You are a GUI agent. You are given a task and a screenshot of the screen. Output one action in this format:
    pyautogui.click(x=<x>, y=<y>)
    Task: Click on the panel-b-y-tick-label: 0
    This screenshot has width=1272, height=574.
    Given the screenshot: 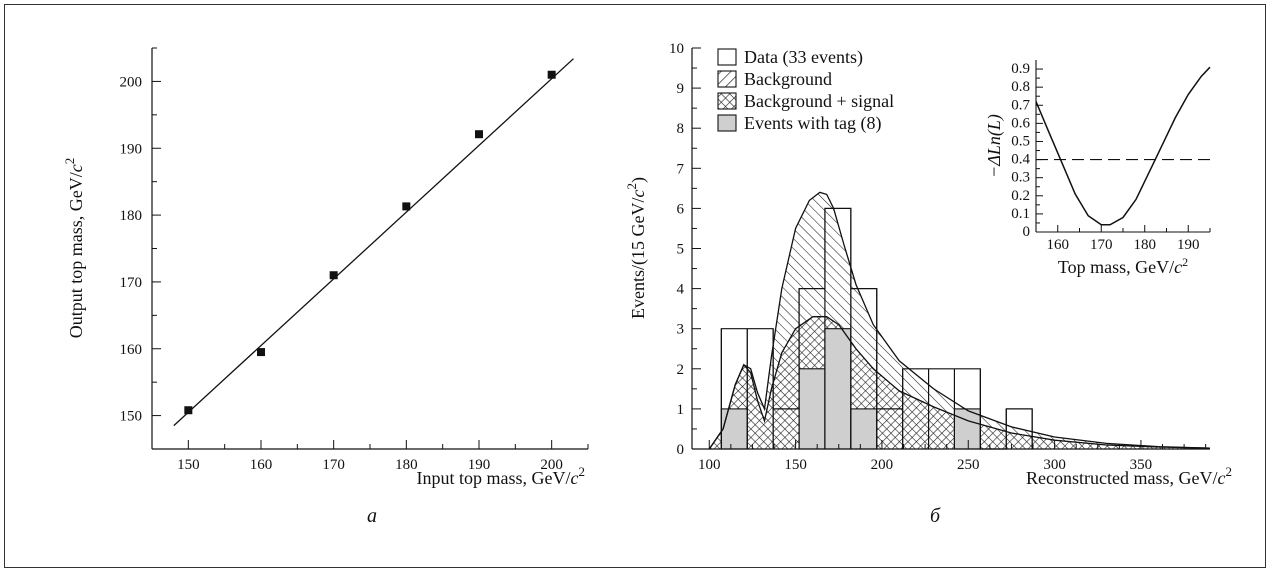 What is the action you would take?
    pyautogui.click(x=681, y=450)
    